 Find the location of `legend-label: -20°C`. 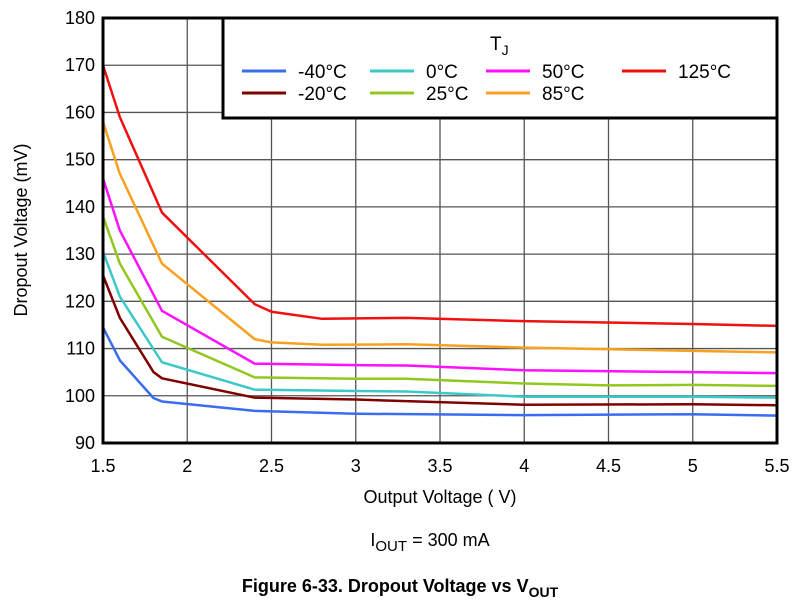

legend-label: -20°C is located at coordinates (322, 94).